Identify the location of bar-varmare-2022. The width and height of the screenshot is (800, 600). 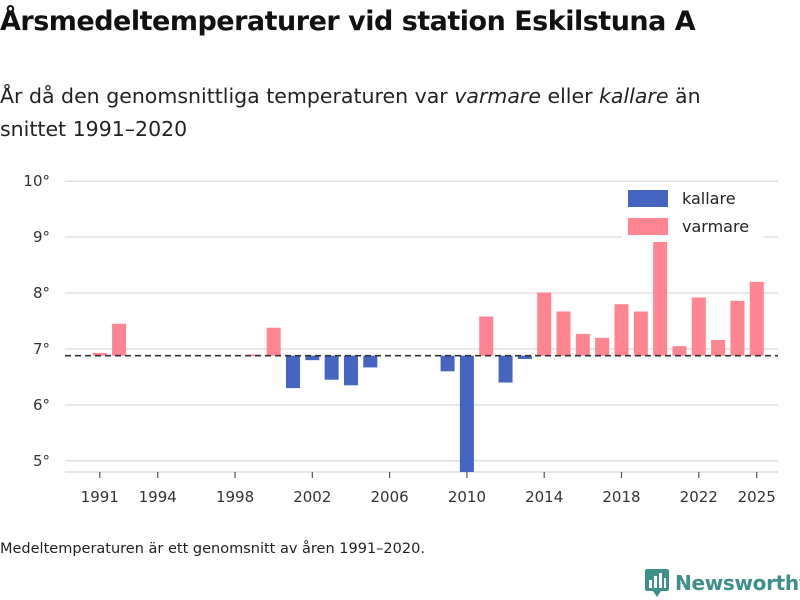
(698, 326).